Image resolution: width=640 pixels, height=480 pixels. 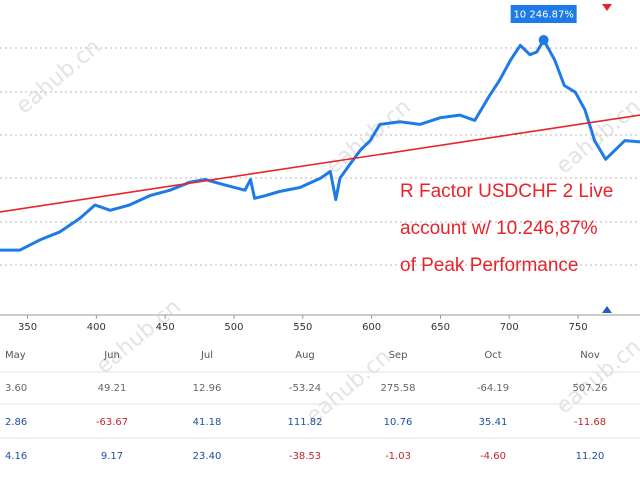 What do you see at coordinates (305, 456) in the screenshot?
I see `cell: -38.53` at bounding box center [305, 456].